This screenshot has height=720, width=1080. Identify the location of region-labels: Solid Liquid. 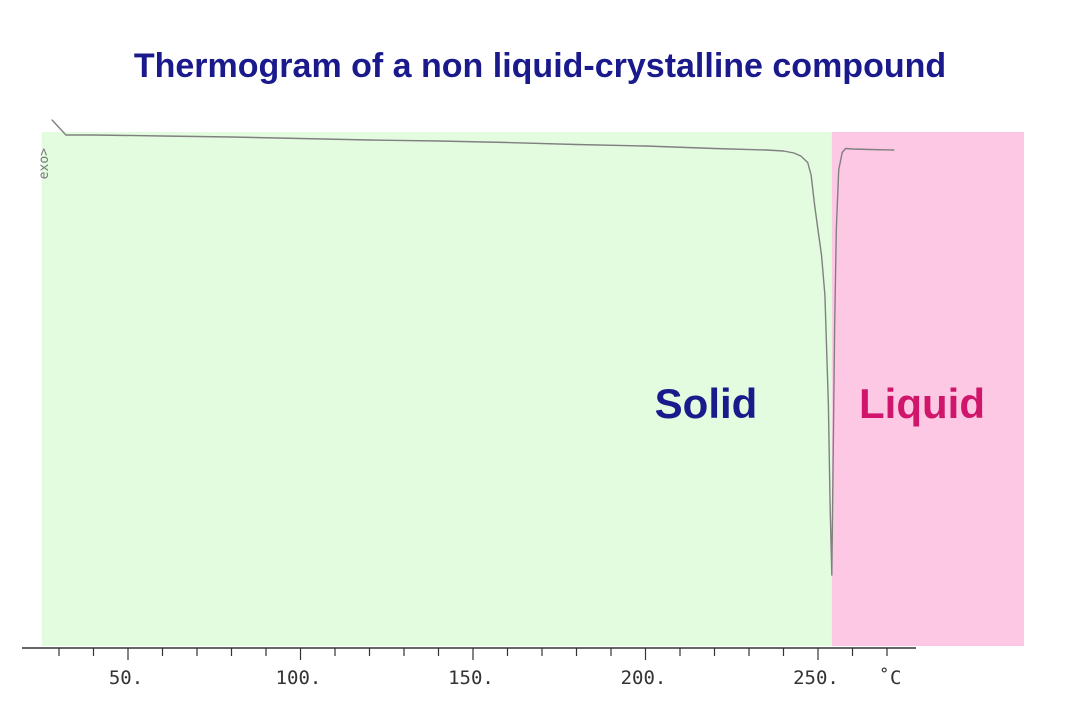
(820, 403).